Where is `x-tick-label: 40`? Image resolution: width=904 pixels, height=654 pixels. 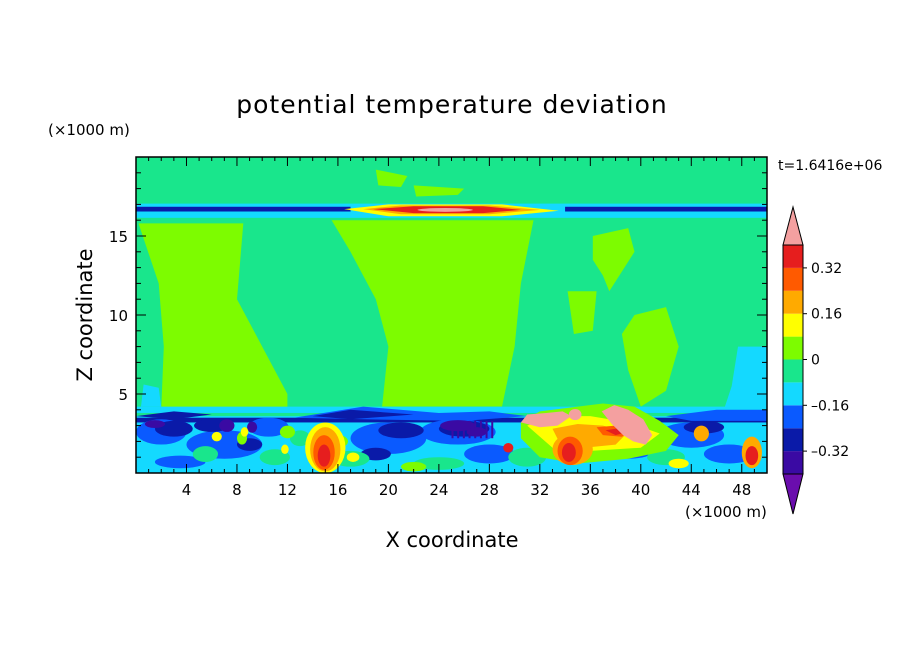
x-tick-label: 40 is located at coordinates (640, 490).